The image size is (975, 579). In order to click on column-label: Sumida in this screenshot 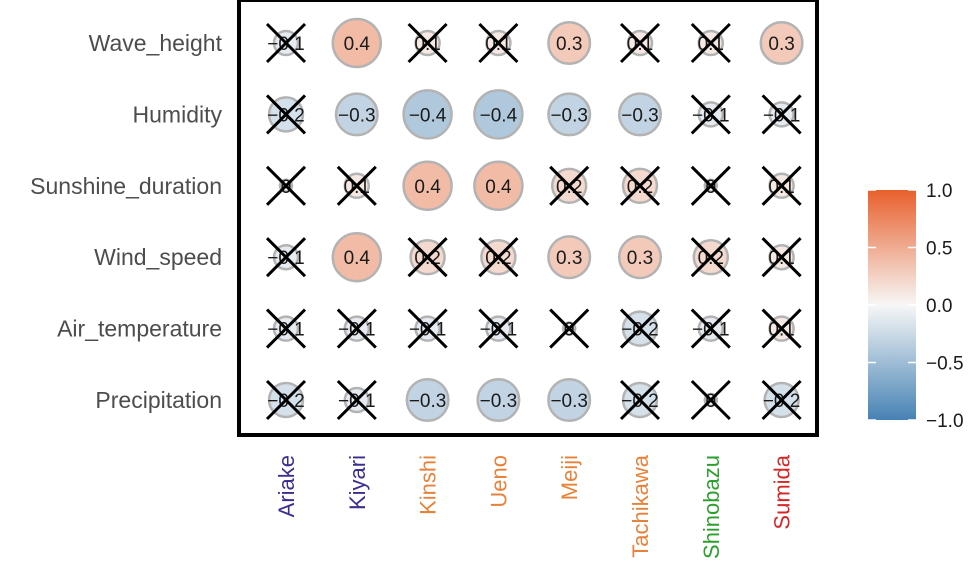, I will do `click(782, 491)`.